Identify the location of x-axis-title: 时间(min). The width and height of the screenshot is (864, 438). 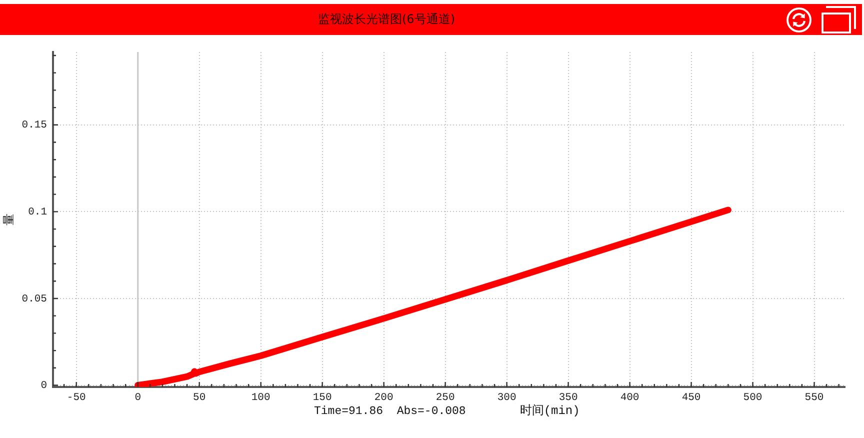
(550, 411).